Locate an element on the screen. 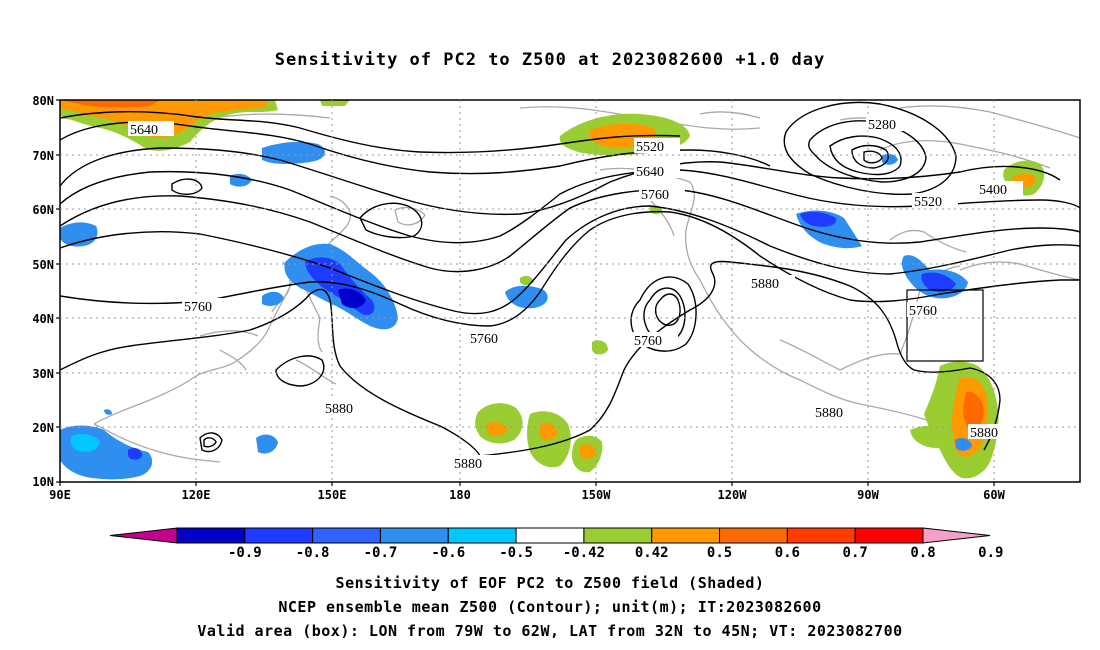 This screenshot has width=1100, height=650. colorbar-tick-label: 0.42 is located at coordinates (652, 553).